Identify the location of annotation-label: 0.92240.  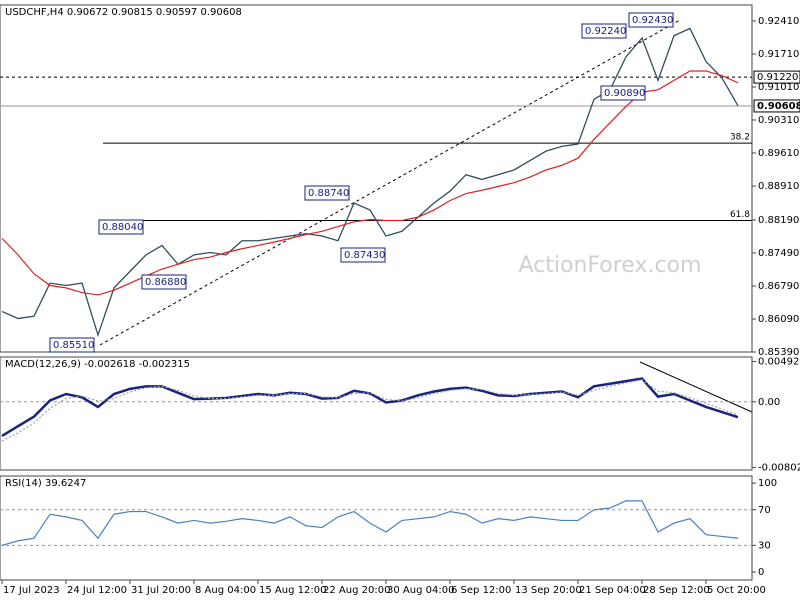
(605, 31).